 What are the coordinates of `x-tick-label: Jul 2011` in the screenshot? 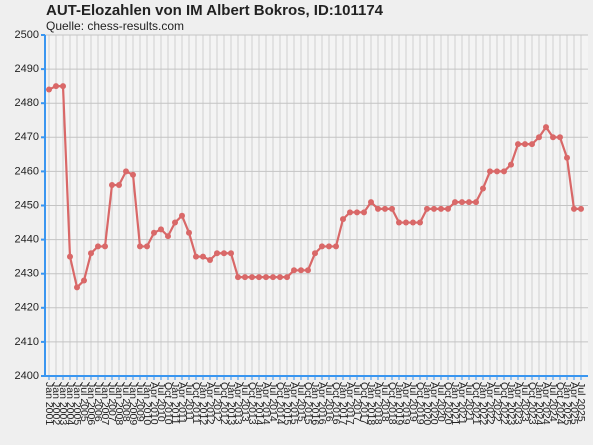 It's located at (189, 401).